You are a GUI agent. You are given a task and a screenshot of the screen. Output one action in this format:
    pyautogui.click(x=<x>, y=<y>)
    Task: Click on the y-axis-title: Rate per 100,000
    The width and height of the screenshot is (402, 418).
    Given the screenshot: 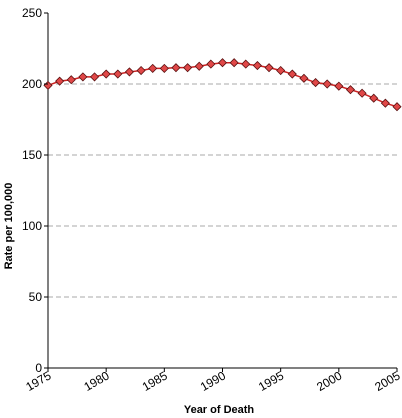 What is the action you would take?
    pyautogui.click(x=9, y=226)
    